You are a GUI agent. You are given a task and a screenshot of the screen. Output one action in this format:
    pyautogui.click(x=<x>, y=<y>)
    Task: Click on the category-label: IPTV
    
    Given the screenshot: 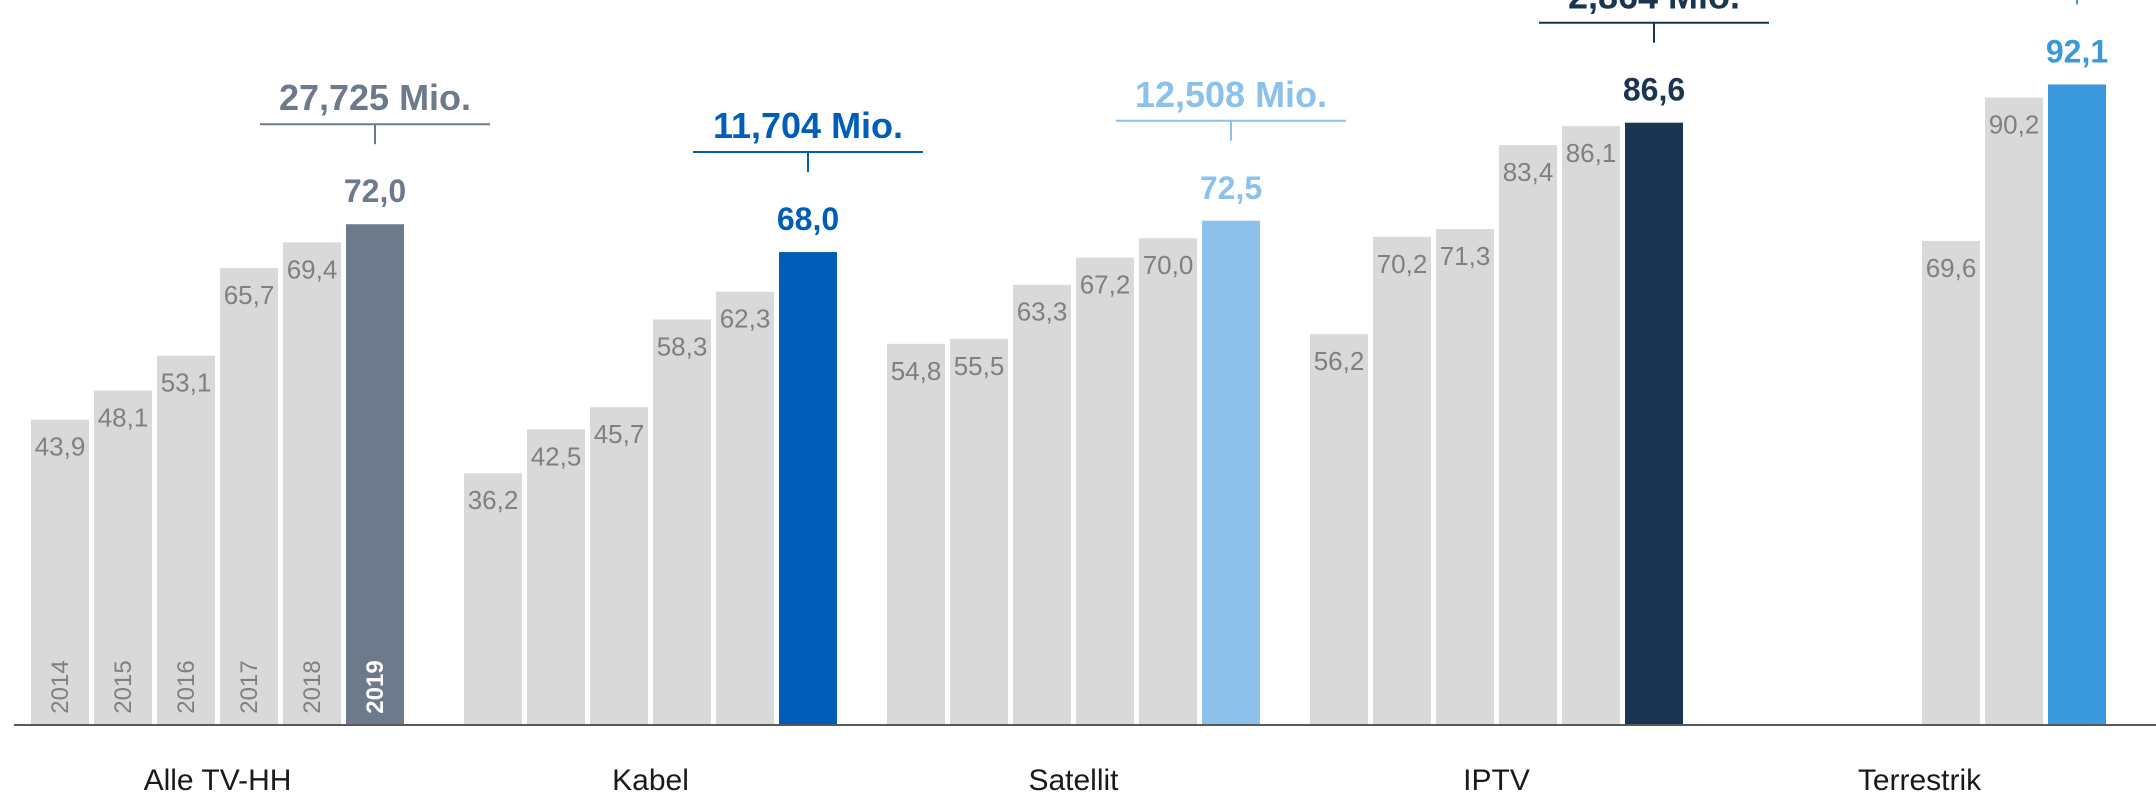 What is the action you would take?
    pyautogui.click(x=1496, y=779)
    